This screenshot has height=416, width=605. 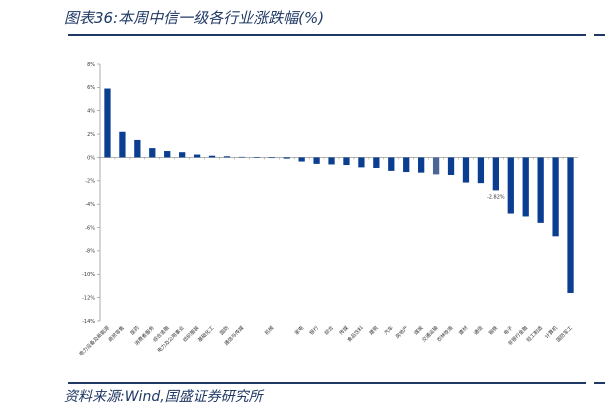 I want to click on category-label: 国防军工, so click(x=564, y=333).